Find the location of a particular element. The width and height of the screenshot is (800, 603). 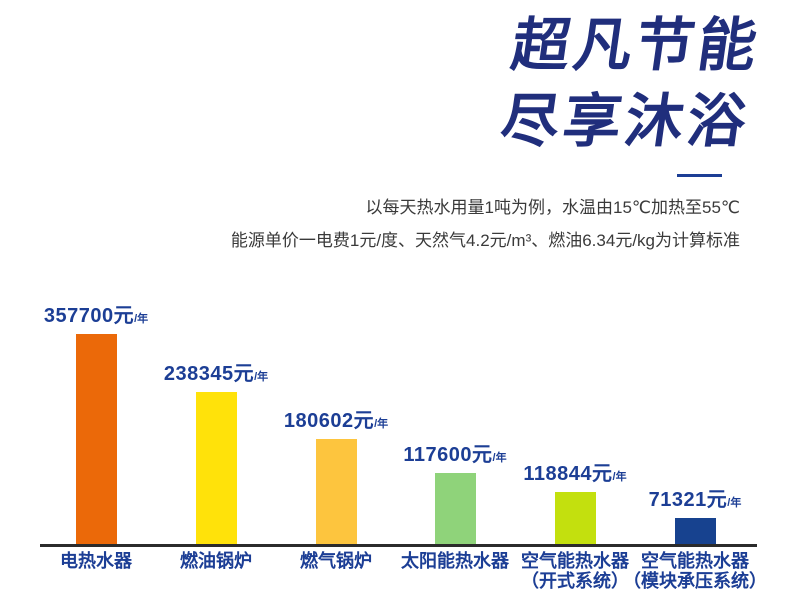

bar-value-label: 357700元/年 is located at coordinates (96, 316).